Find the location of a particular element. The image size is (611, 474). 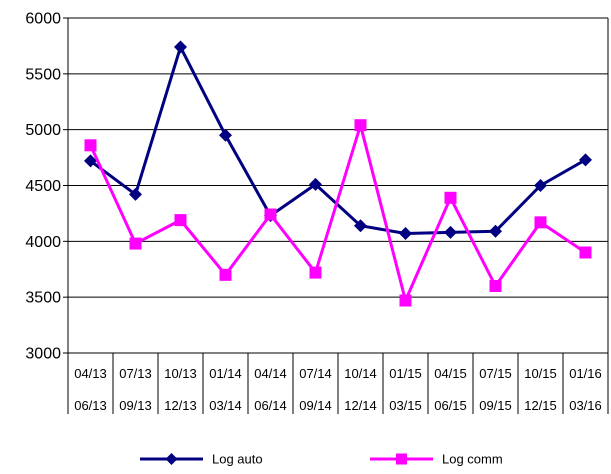

x-tick-label: 03/15 is located at coordinates (405, 405).